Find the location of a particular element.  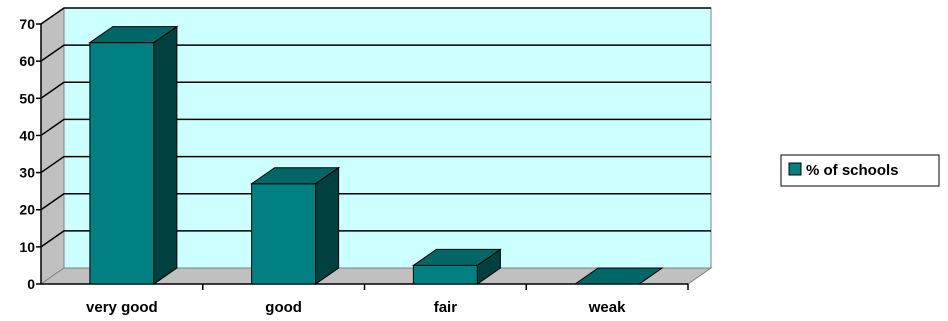

y-tick-label: 10 is located at coordinates (27, 247).